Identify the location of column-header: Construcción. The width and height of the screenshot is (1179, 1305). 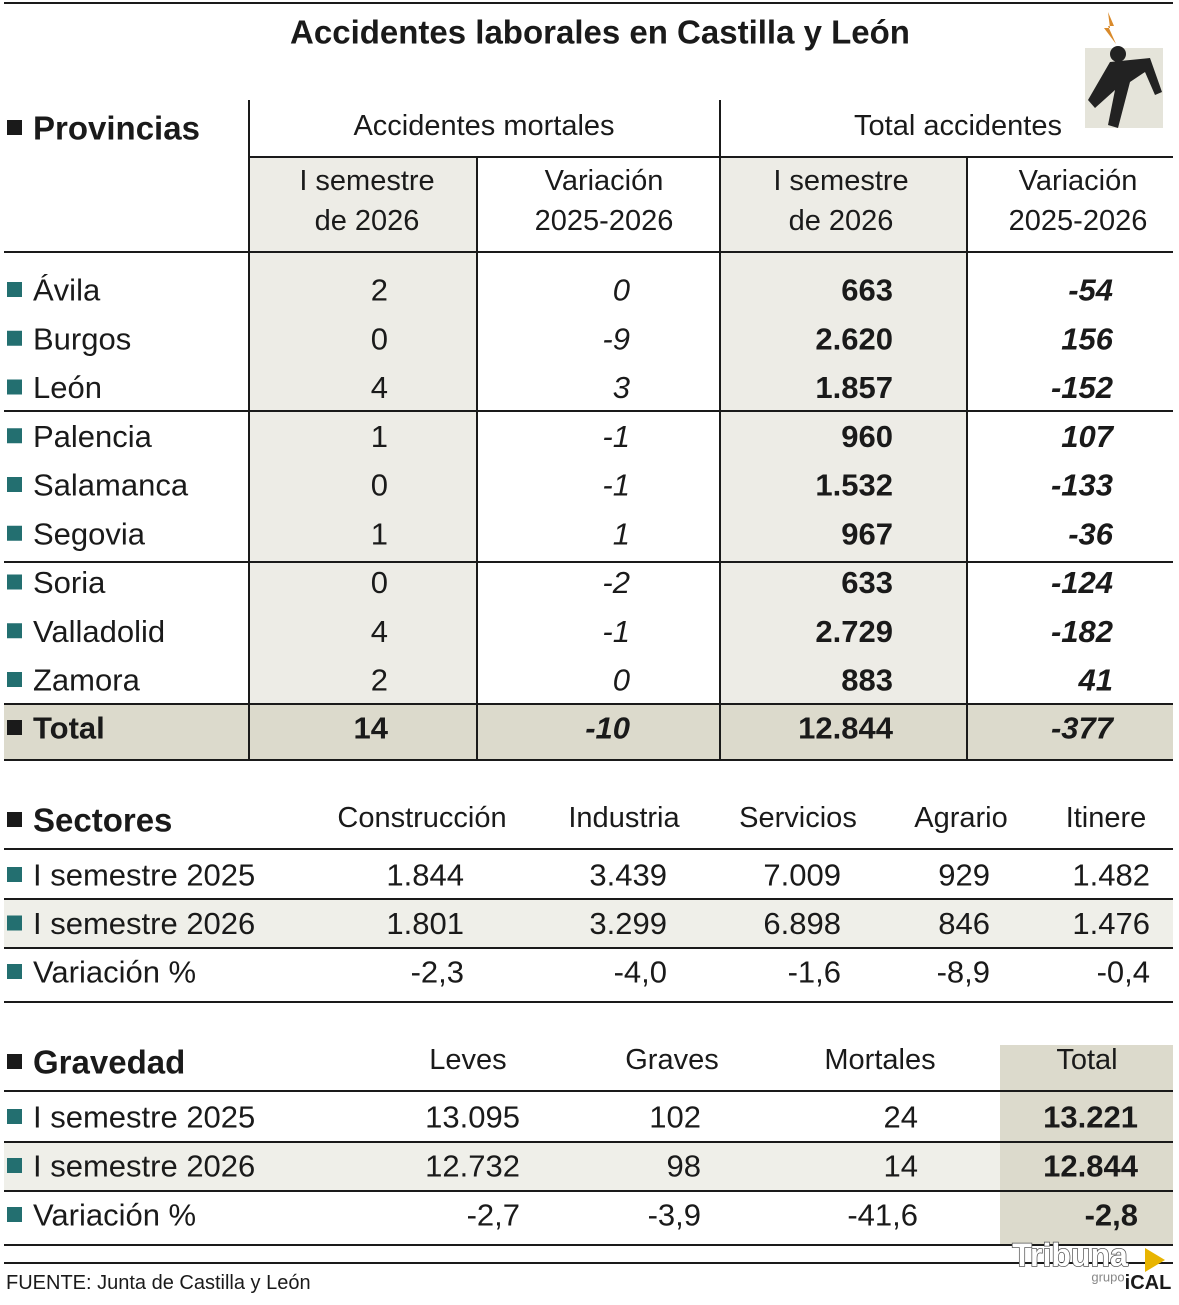
(421, 818).